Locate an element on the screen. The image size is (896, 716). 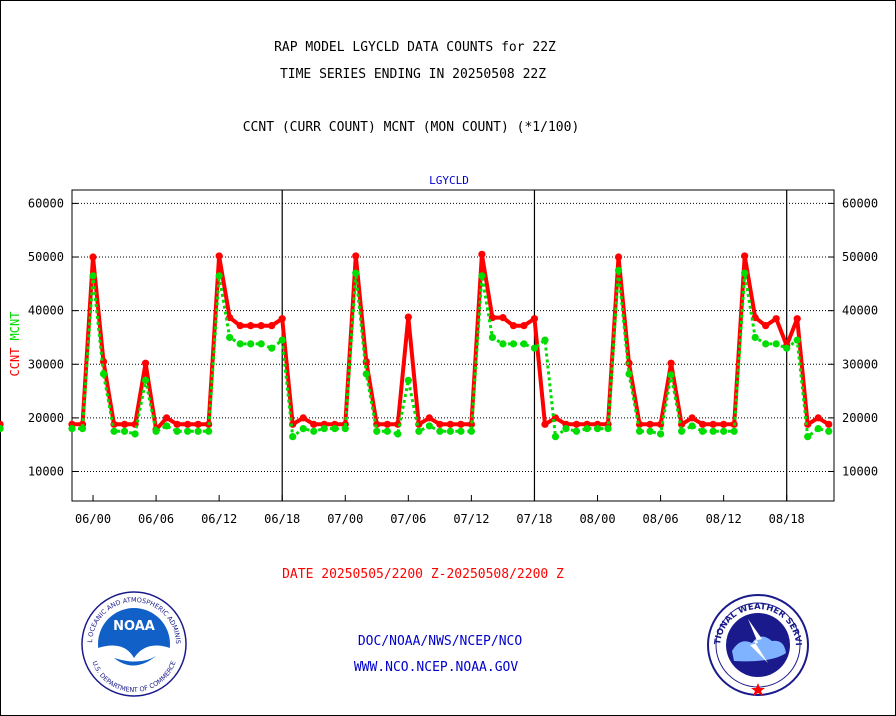
x-tick-label: 06/00 is located at coordinates (93, 519).